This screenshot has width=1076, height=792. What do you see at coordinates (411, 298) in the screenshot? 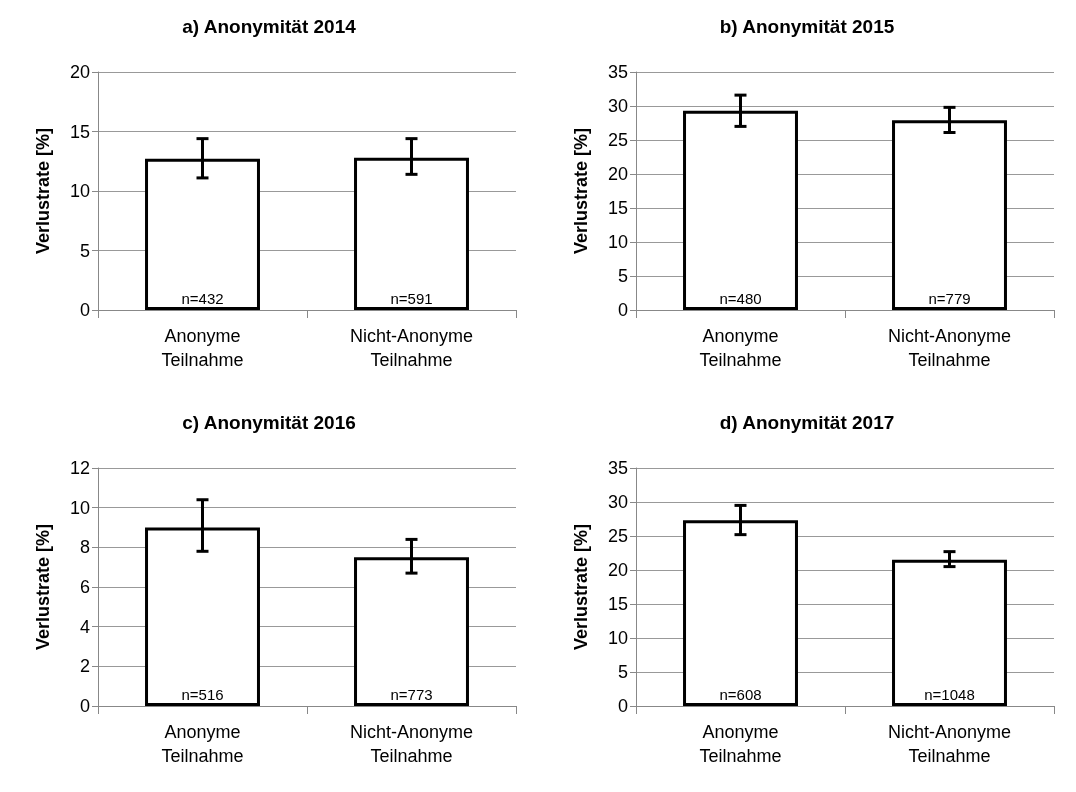
I see `annotation: n=591` at bounding box center [411, 298].